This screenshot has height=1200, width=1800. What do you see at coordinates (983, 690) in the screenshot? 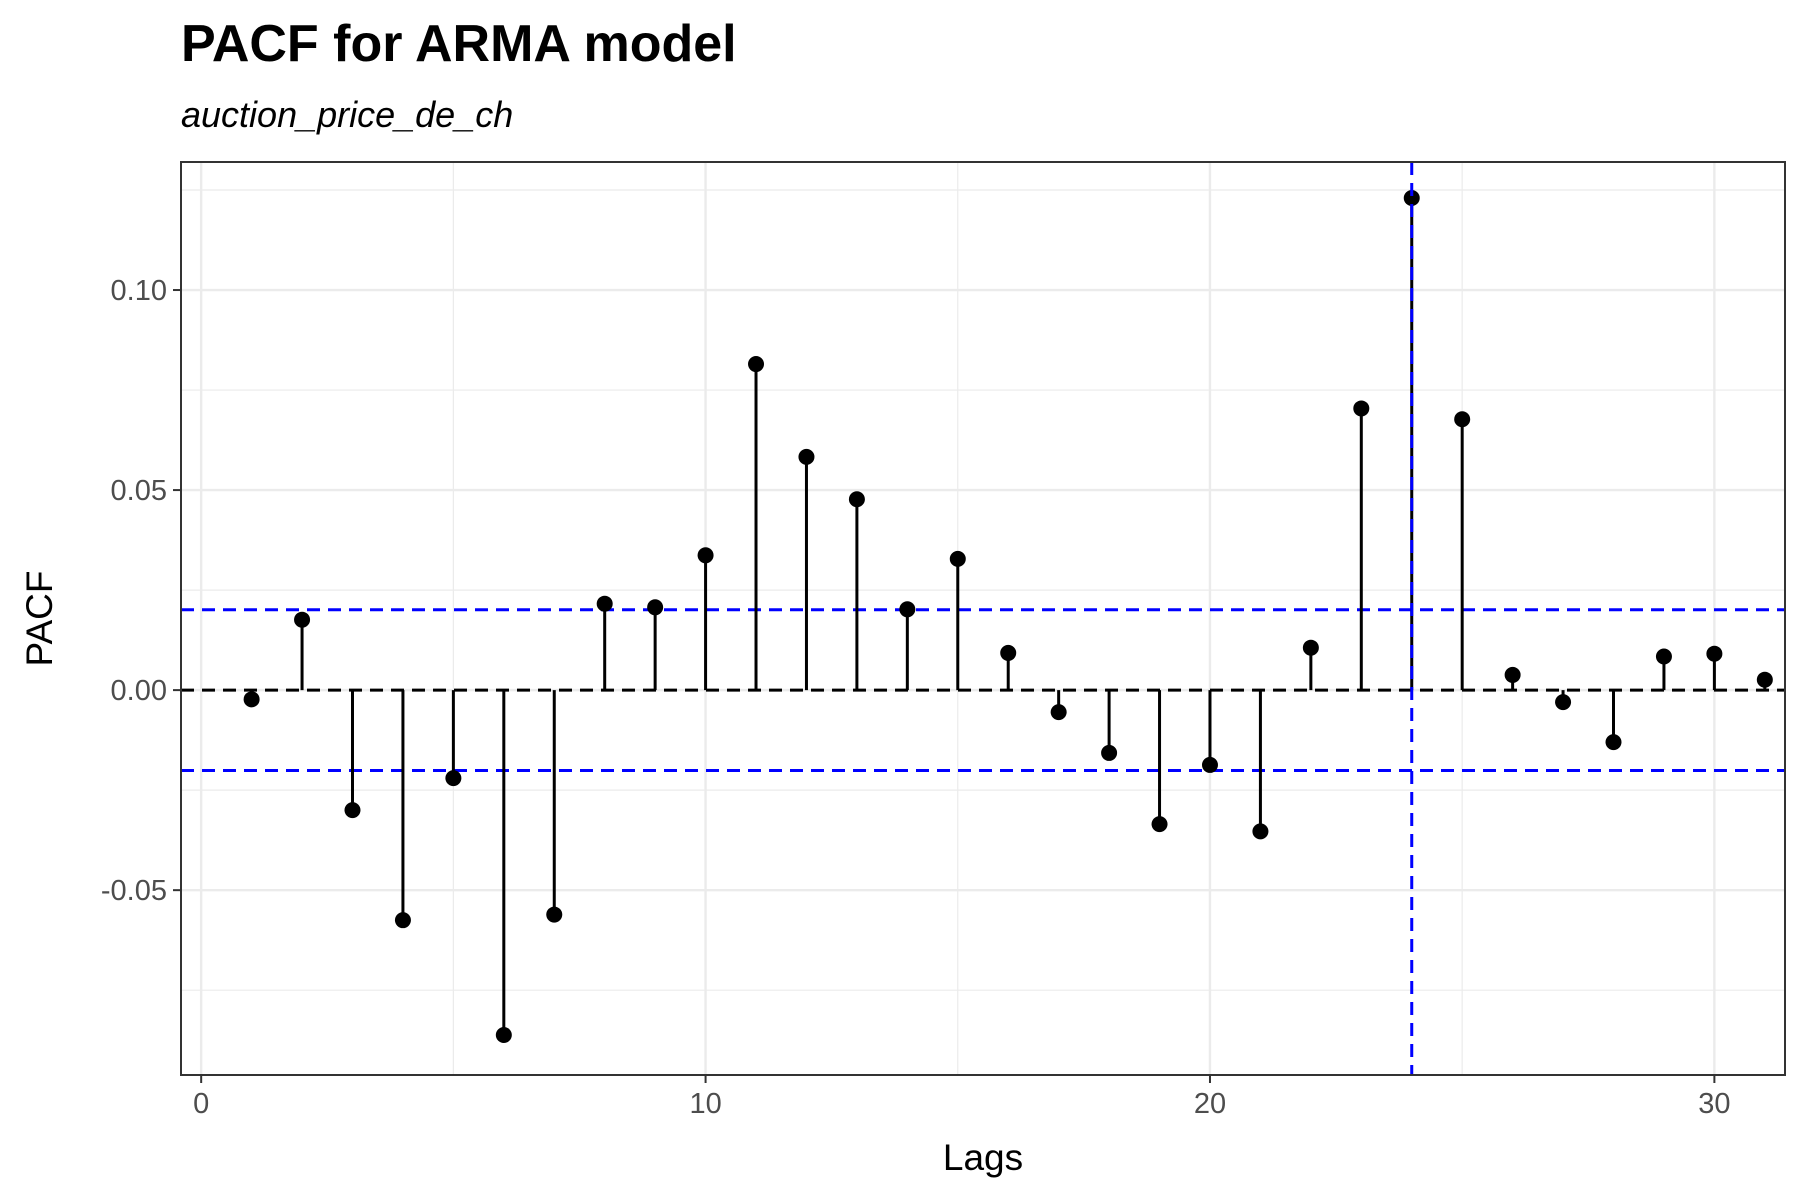
I see `reference-lines` at bounding box center [983, 690].